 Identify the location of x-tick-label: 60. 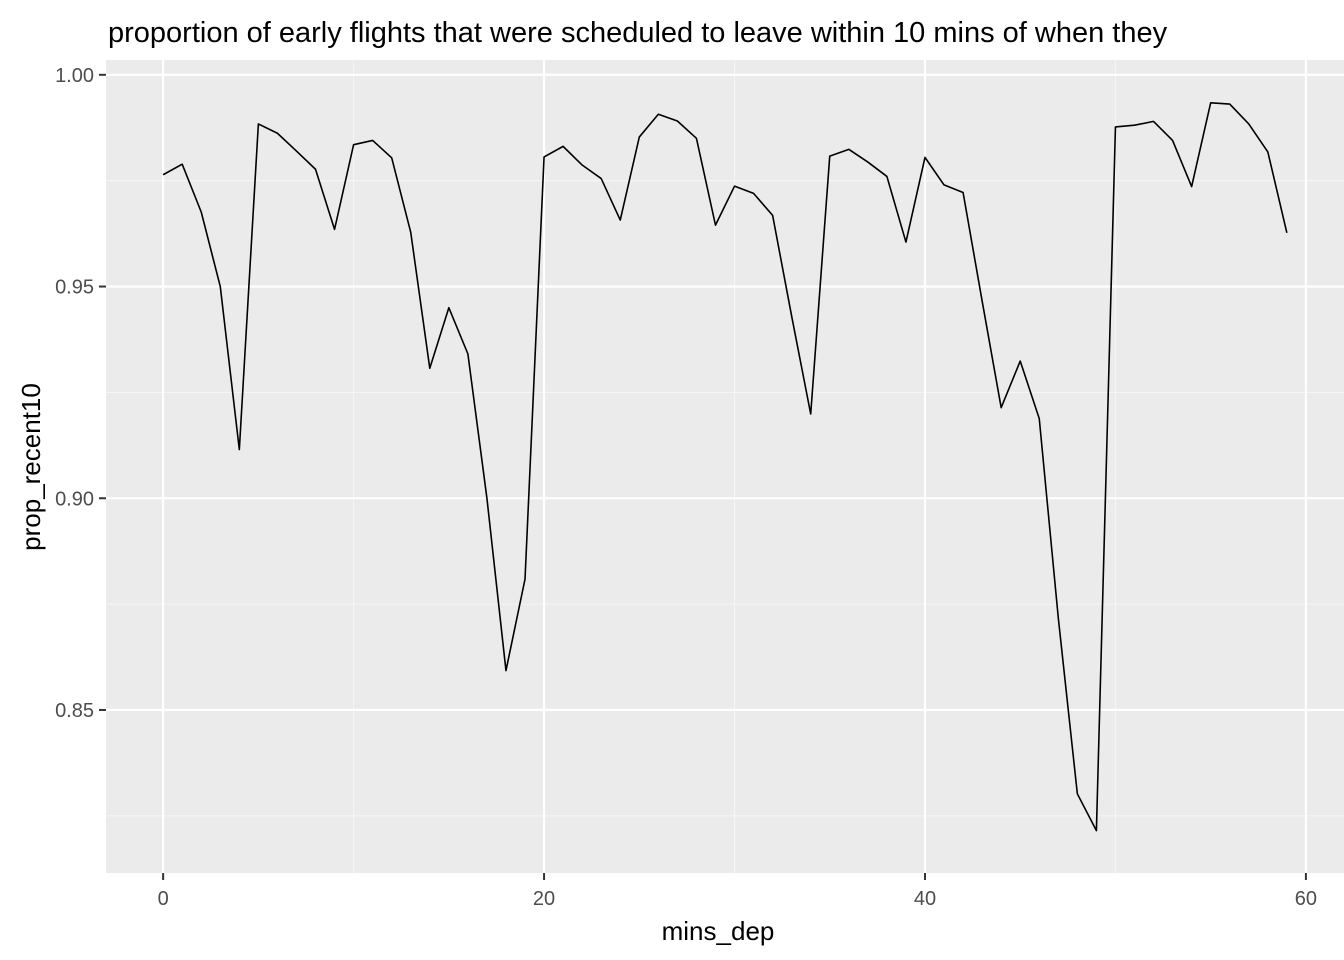
(1306, 899).